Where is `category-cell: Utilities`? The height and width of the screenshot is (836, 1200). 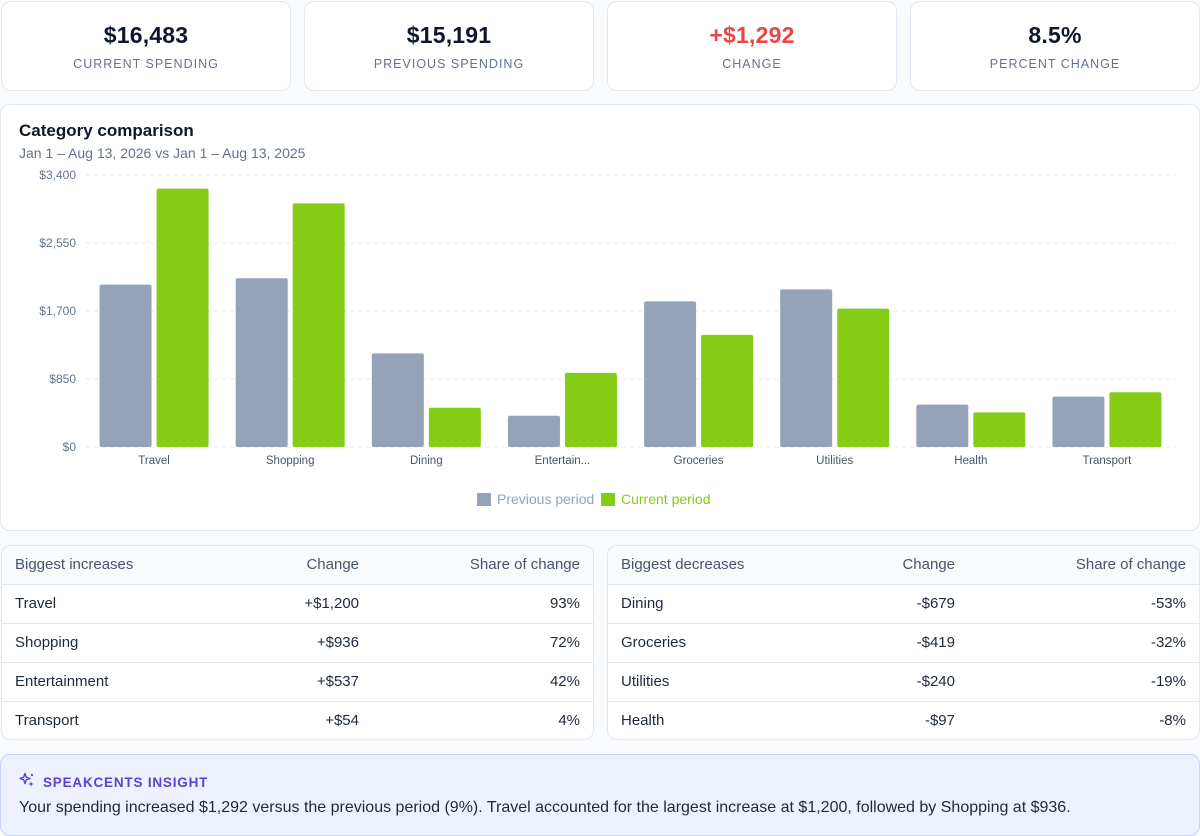 category-cell: Utilities is located at coordinates (718, 682).